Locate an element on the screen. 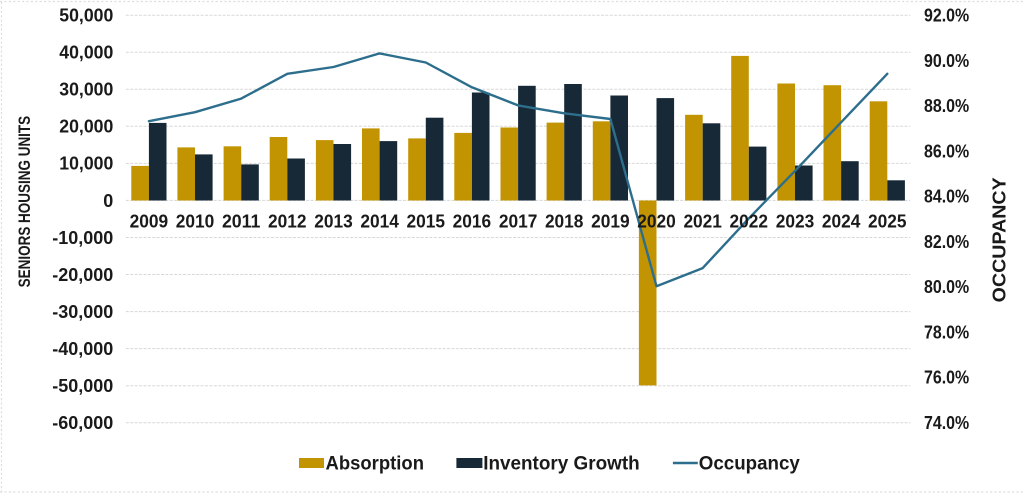 Image resolution: width=1024 pixels, height=496 pixels. svg-text: Absorption is located at coordinates (375, 464).